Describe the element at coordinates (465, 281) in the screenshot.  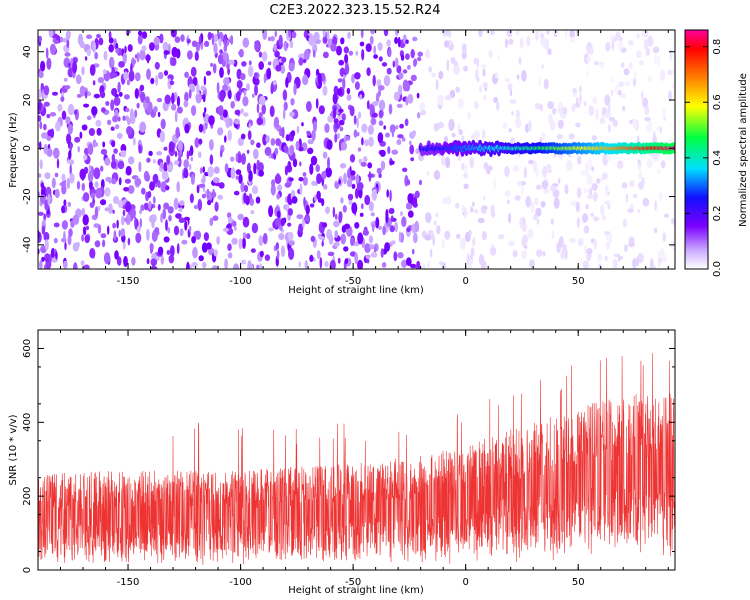
I see `x-tick-label: 0` at that location.